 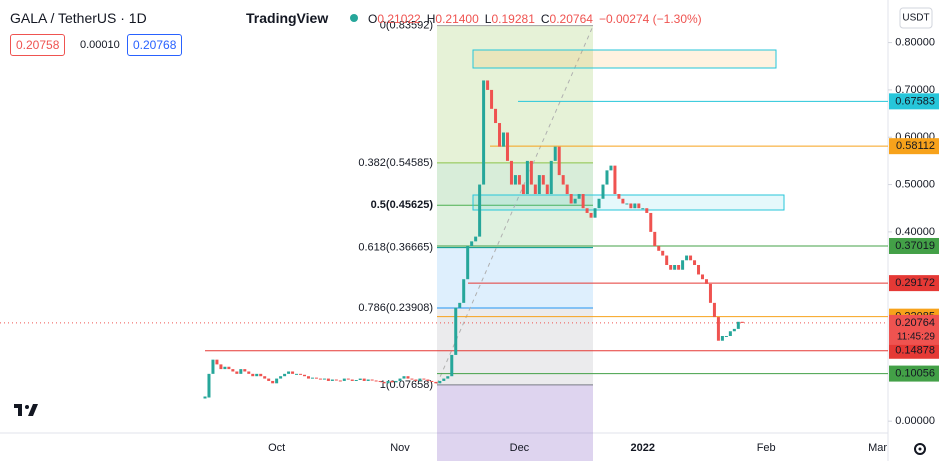 What do you see at coordinates (38, 45) in the screenshot?
I see `sell-price: 0.20758` at bounding box center [38, 45].